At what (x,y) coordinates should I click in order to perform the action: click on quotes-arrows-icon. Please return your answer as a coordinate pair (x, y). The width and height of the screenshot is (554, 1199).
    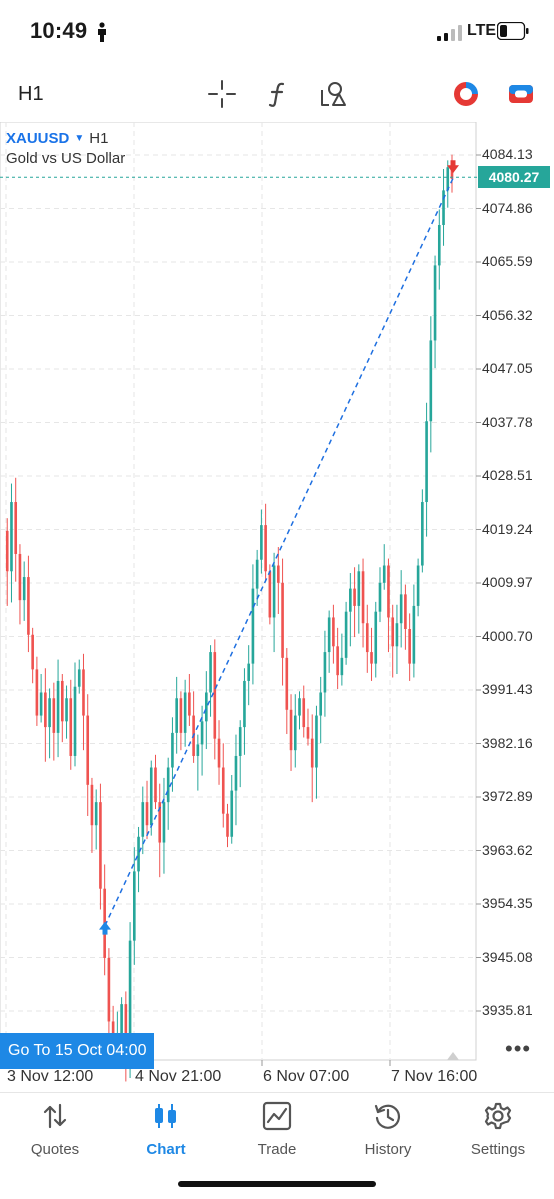
    Looking at the image, I should click on (55, 1116).